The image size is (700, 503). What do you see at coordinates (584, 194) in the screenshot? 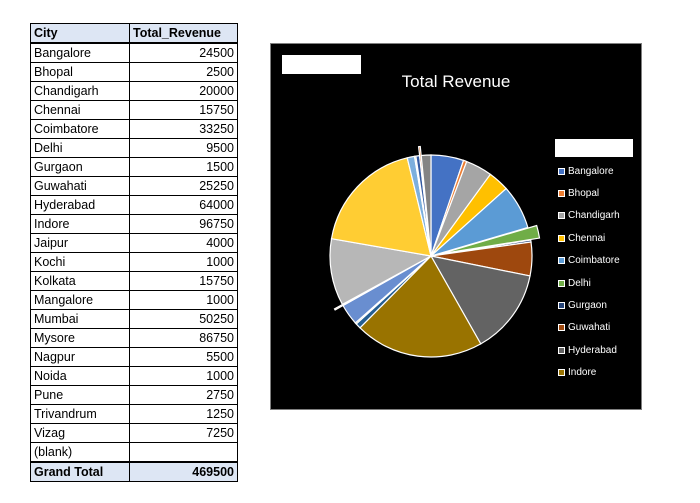
I see `legend-label: Bhopal` at bounding box center [584, 194].